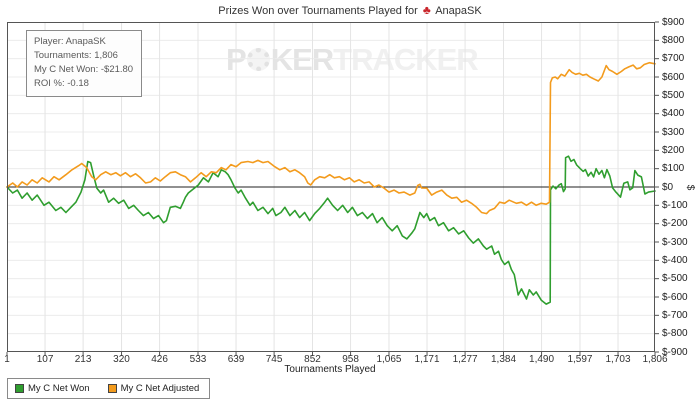 The image size is (700, 408). What do you see at coordinates (318, 11) in the screenshot?
I see `chart-title-text: Prizes Won over Tournaments Played for` at bounding box center [318, 11].